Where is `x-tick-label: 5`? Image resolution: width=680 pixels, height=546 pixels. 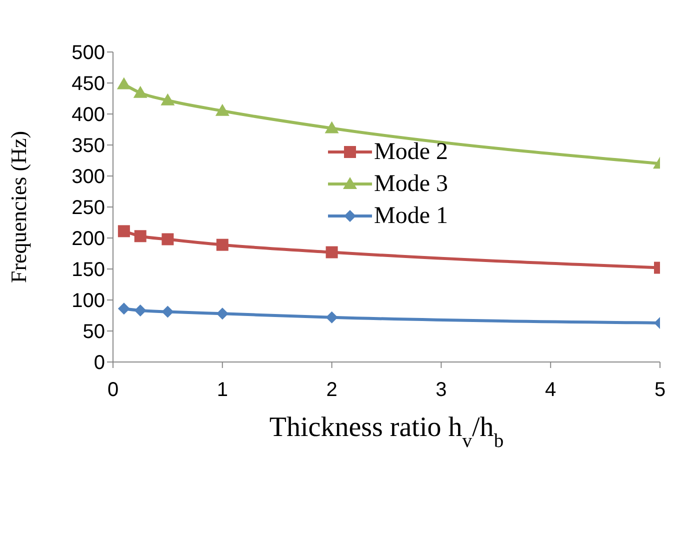 x-tick-label: 5 is located at coordinates (660, 390).